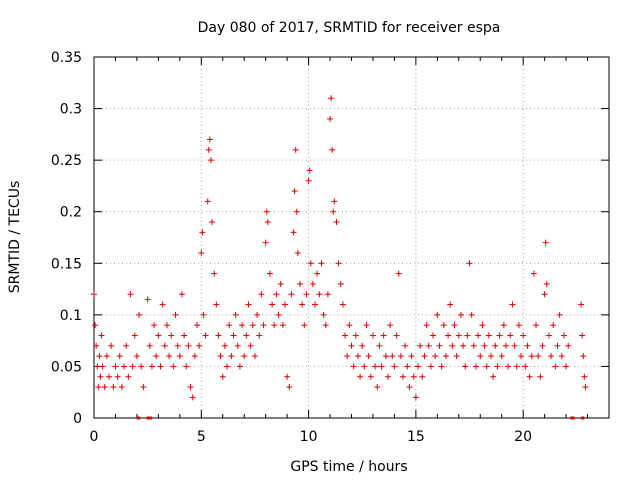  What do you see at coordinates (66, 367) in the screenshot?
I see `y-tick-label: 0.05` at bounding box center [66, 367].